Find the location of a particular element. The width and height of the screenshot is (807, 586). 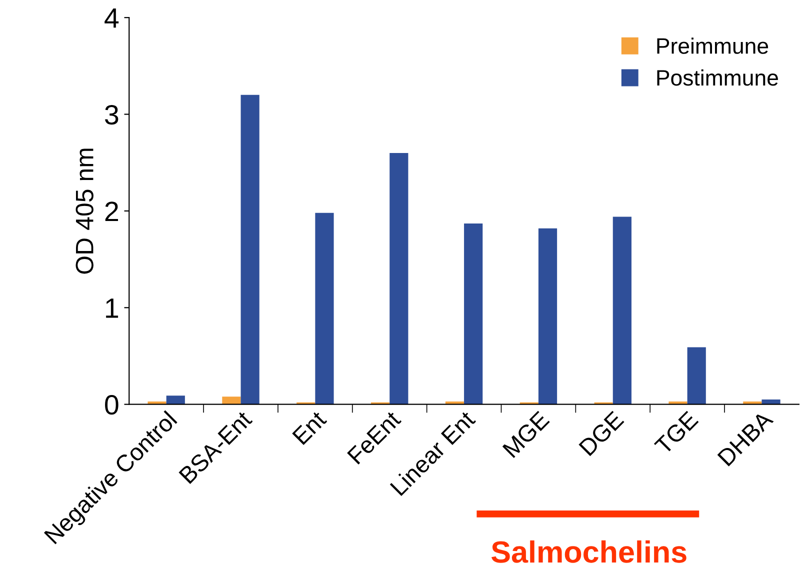

legend-label: Preimmune is located at coordinates (712, 46).